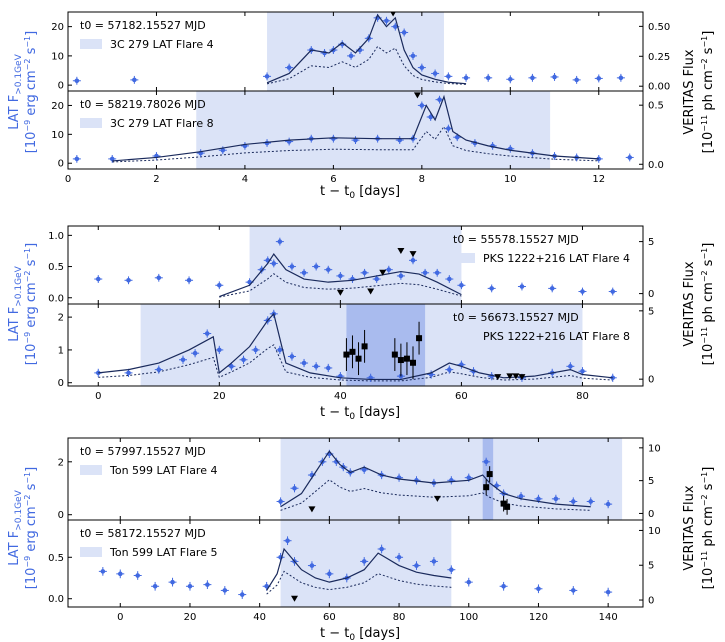  What do you see at coordinates (57, 56) in the screenshot?
I see `y-tick-label: 10` at bounding box center [57, 56].